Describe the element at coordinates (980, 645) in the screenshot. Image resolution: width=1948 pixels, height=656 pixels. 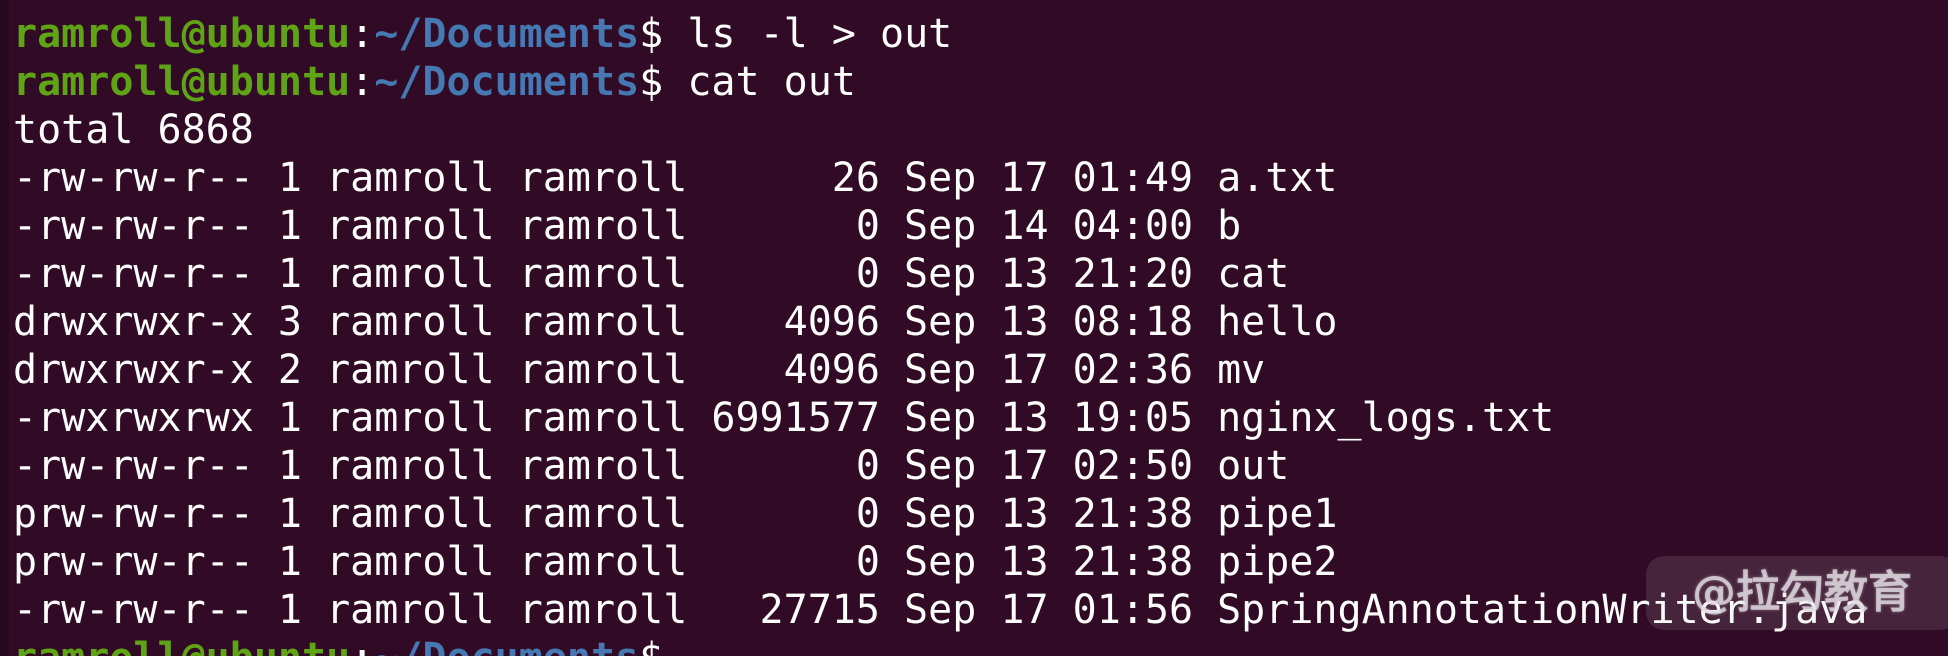
I see `terminal-line: ramroll@ubuntu:~/Documents$` at that location.